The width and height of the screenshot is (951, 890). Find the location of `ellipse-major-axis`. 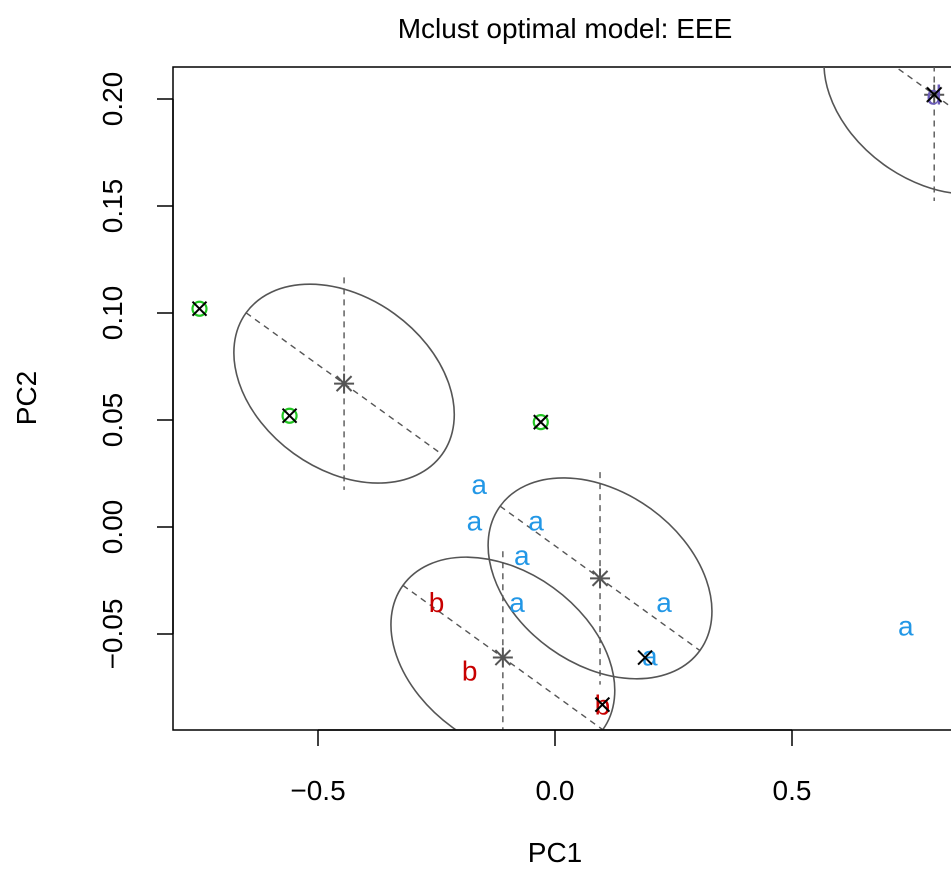

ellipse-major-axis is located at coordinates (344, 383).